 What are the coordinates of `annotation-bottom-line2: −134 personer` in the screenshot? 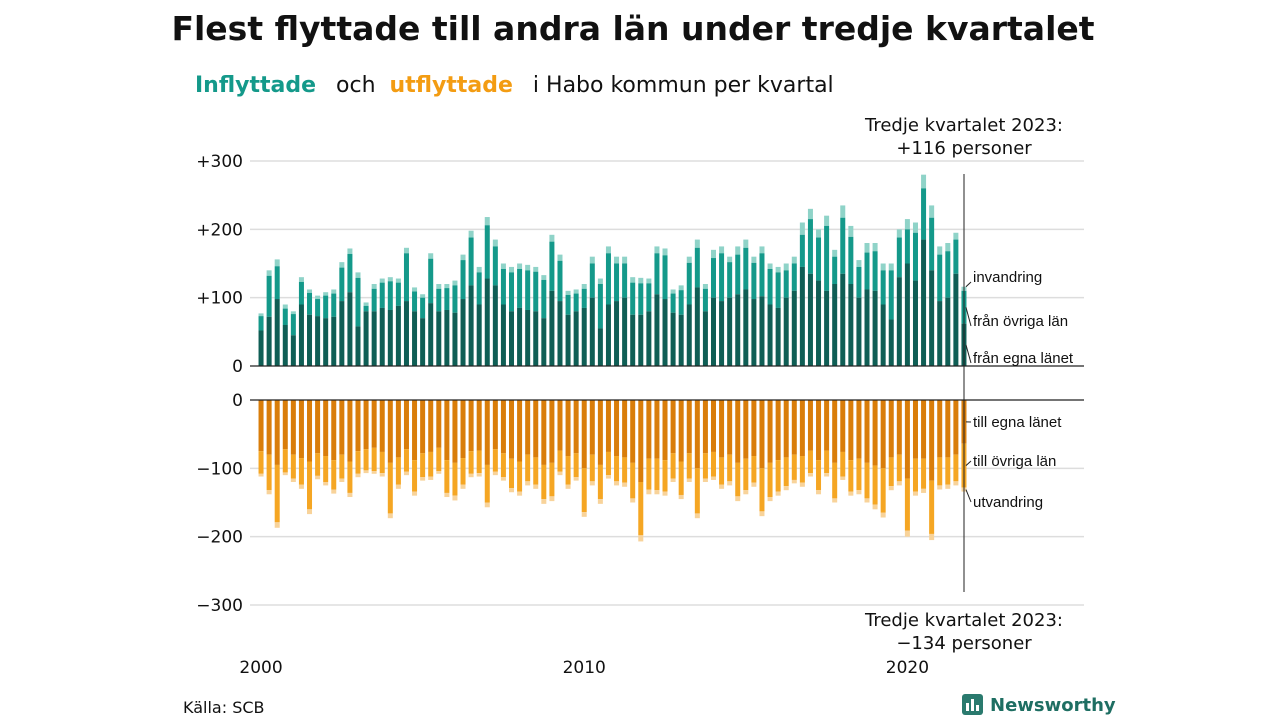 It's located at (964, 643).